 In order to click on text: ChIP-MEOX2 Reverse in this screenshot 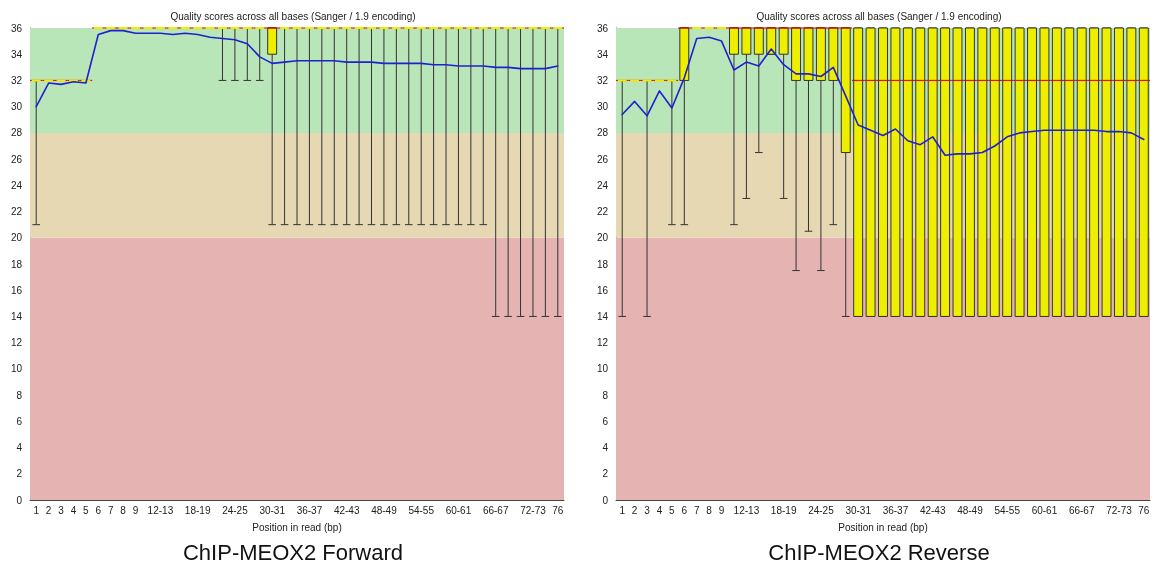, I will do `click(879, 552)`.